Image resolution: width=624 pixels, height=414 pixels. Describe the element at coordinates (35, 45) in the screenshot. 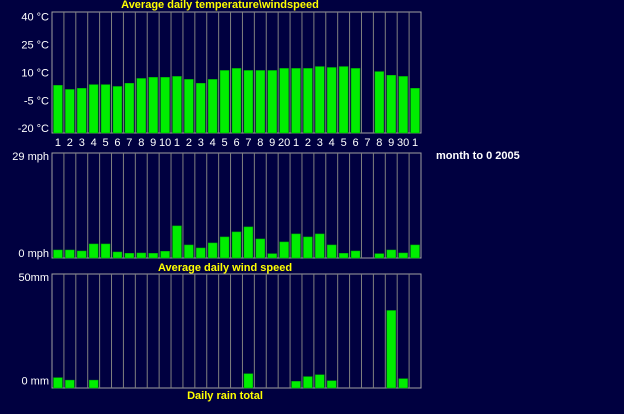

I see `y-tick-label: 25 °C` at that location.